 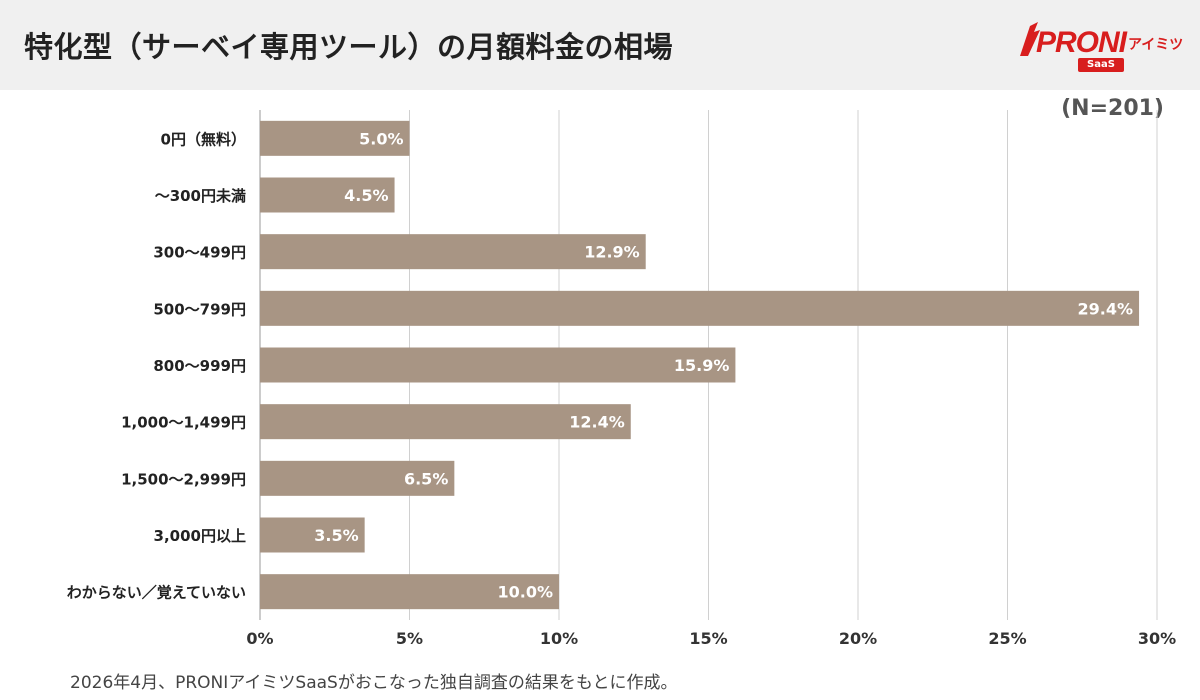 I want to click on category-label: わからない／覚えていない, so click(x=156, y=593).